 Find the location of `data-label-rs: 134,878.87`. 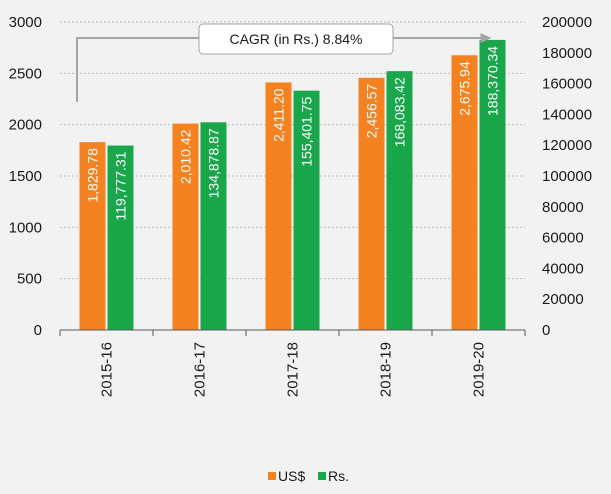

data-label-rs: 134,878.87 is located at coordinates (214, 163).